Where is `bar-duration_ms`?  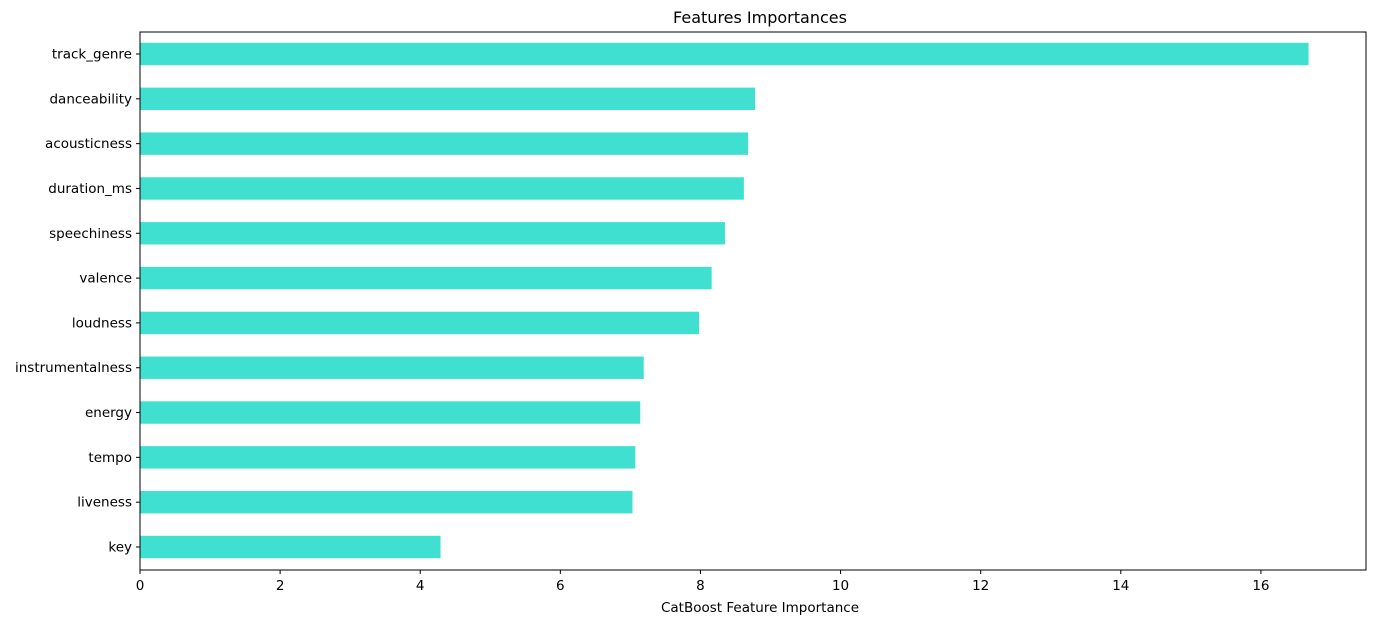
bar-duration_ms is located at coordinates (442, 188).